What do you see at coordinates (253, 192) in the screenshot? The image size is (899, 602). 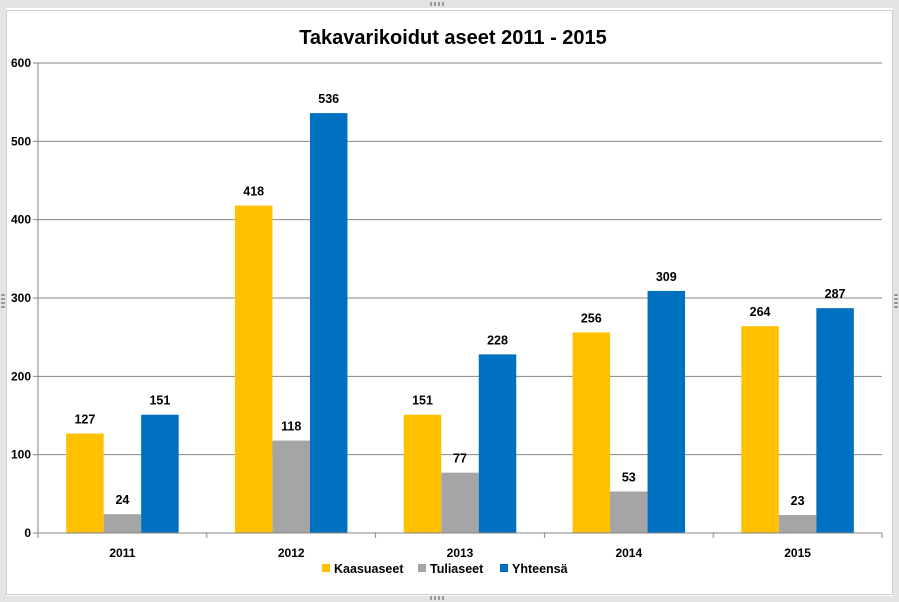 I see `data-label: 418` at bounding box center [253, 192].